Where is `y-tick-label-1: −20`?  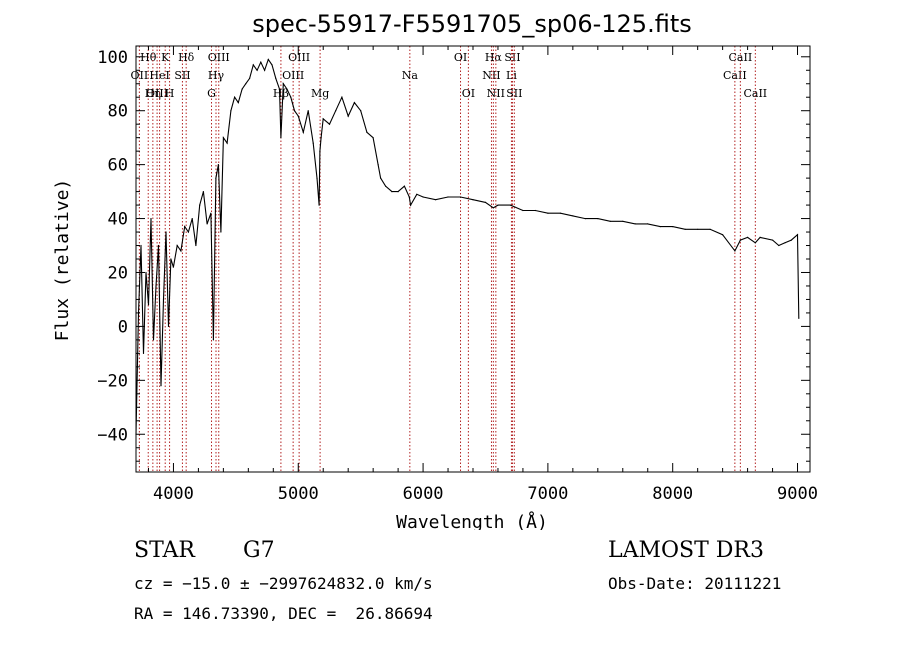 y-tick-label-1: −20 is located at coordinates (112, 381).